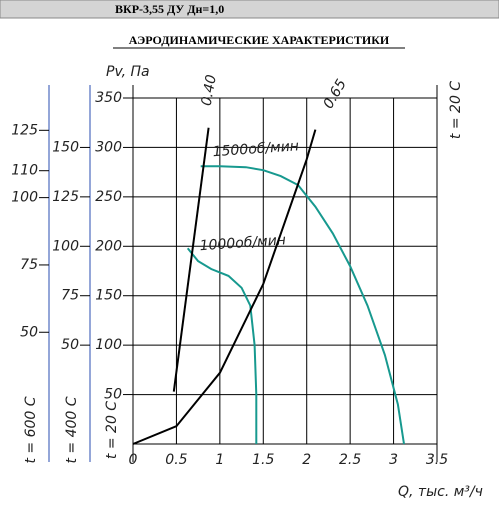 The width and height of the screenshot is (499, 509). Describe the element at coordinates (440, 492) in the screenshot. I see `x-axis-label: Q, тыс. м³/ч` at that location.